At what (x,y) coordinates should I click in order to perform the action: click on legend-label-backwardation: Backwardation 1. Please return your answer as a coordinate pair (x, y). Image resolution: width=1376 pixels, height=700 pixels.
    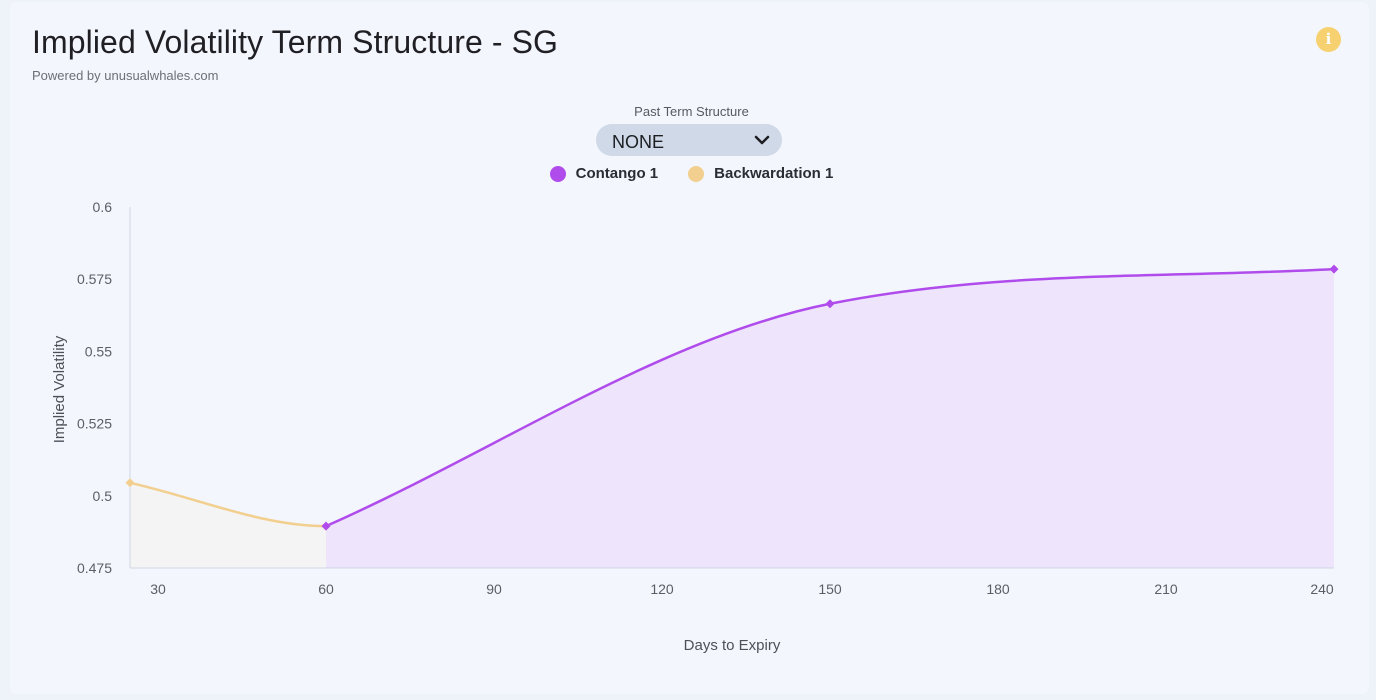
    Looking at the image, I should click on (774, 173).